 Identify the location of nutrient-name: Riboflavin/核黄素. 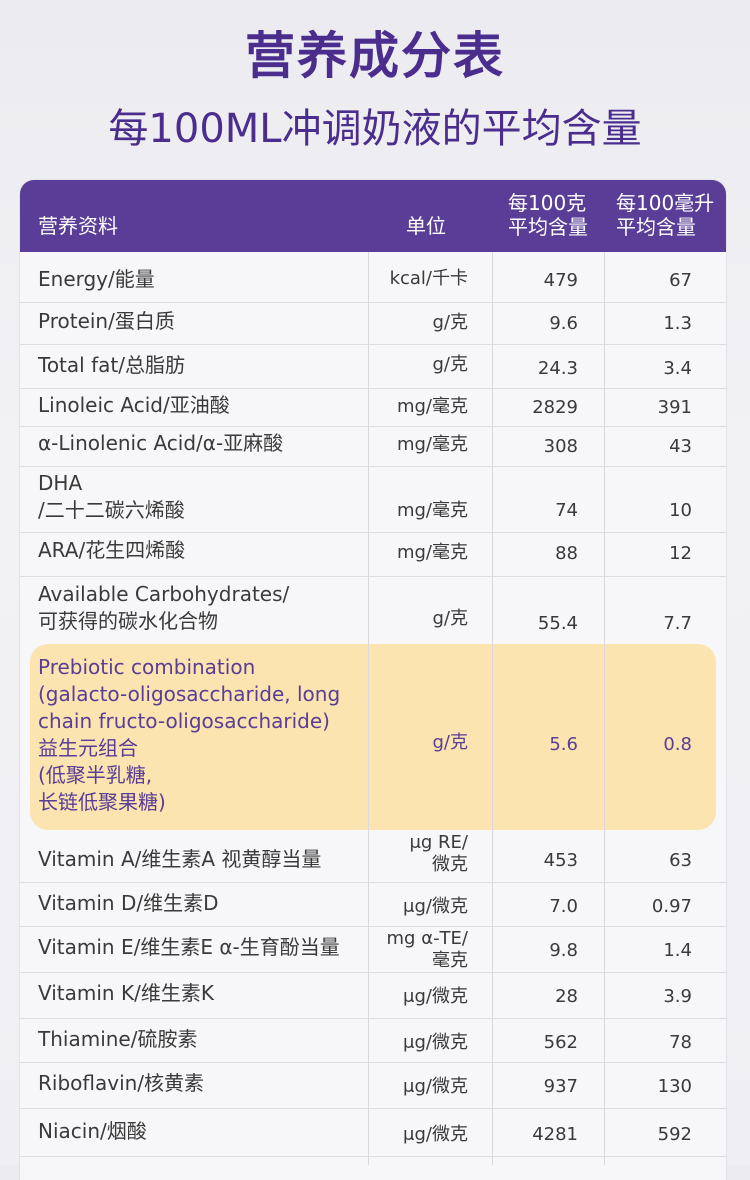
(121, 1083).